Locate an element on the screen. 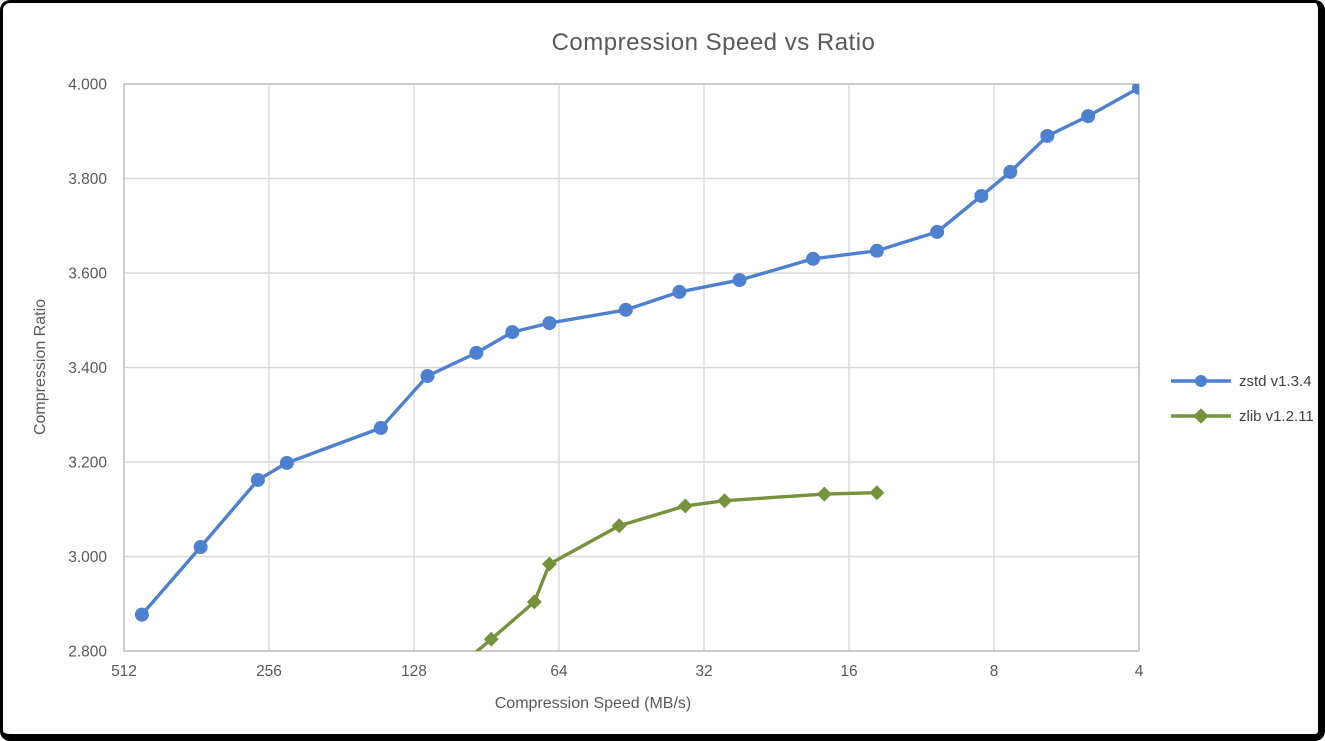  x-axis-title: Compression Speed (MB/s) is located at coordinates (593, 703).